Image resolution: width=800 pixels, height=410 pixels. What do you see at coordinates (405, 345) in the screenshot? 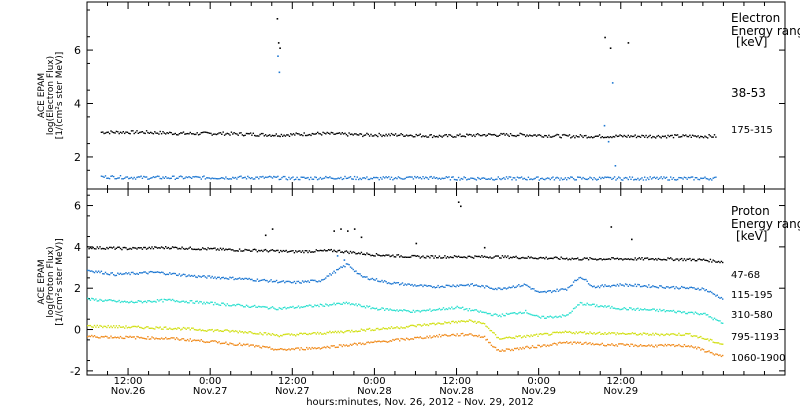
I see `series-1060-1900` at bounding box center [405, 345].